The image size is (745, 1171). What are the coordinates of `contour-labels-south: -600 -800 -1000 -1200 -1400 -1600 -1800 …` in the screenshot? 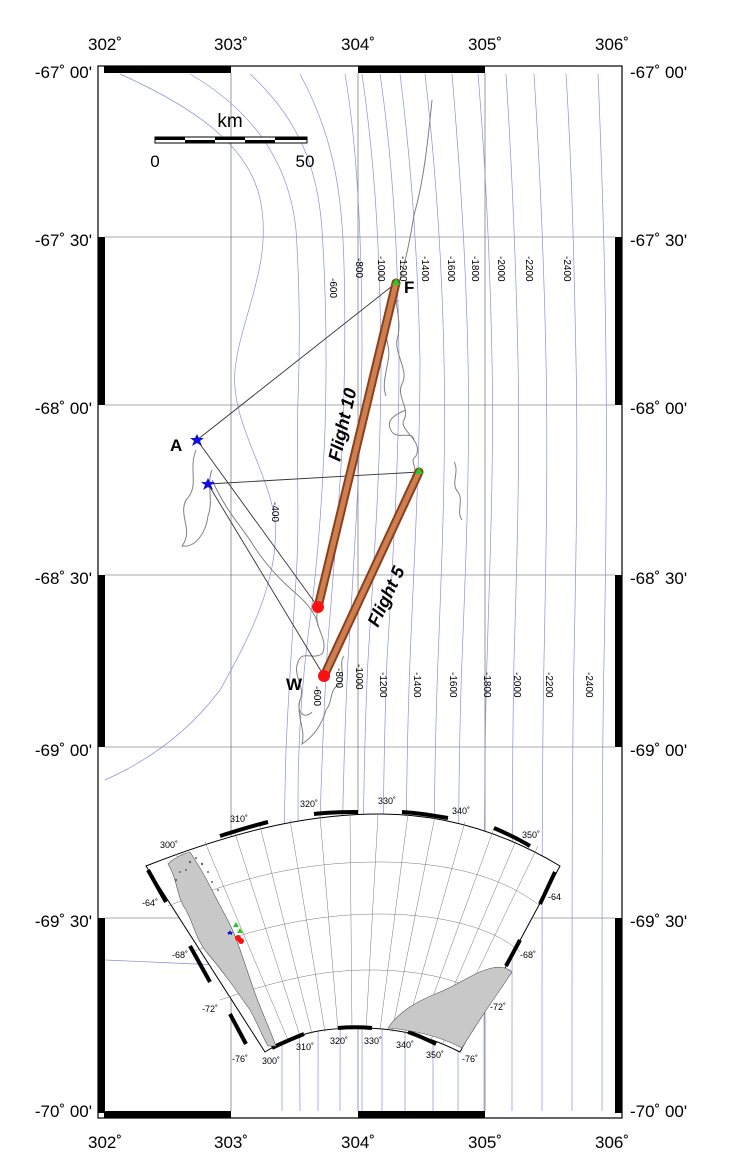 It's located at (452, 685).